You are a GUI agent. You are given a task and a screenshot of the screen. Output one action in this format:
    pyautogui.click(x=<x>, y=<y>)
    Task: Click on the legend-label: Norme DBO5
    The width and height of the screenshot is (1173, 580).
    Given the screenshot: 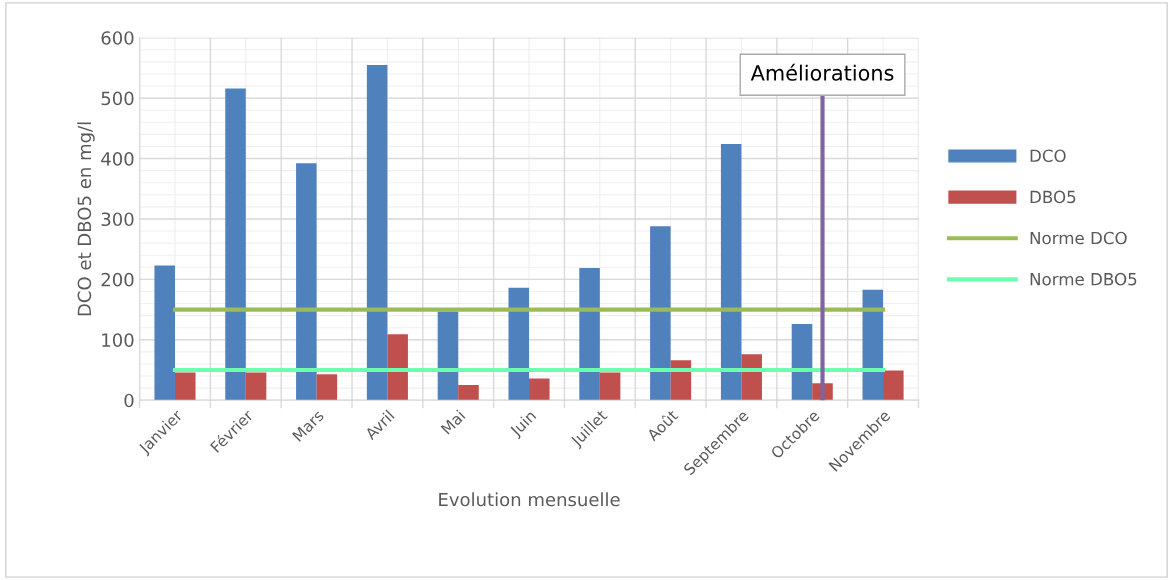 What is the action you would take?
    pyautogui.click(x=1083, y=279)
    